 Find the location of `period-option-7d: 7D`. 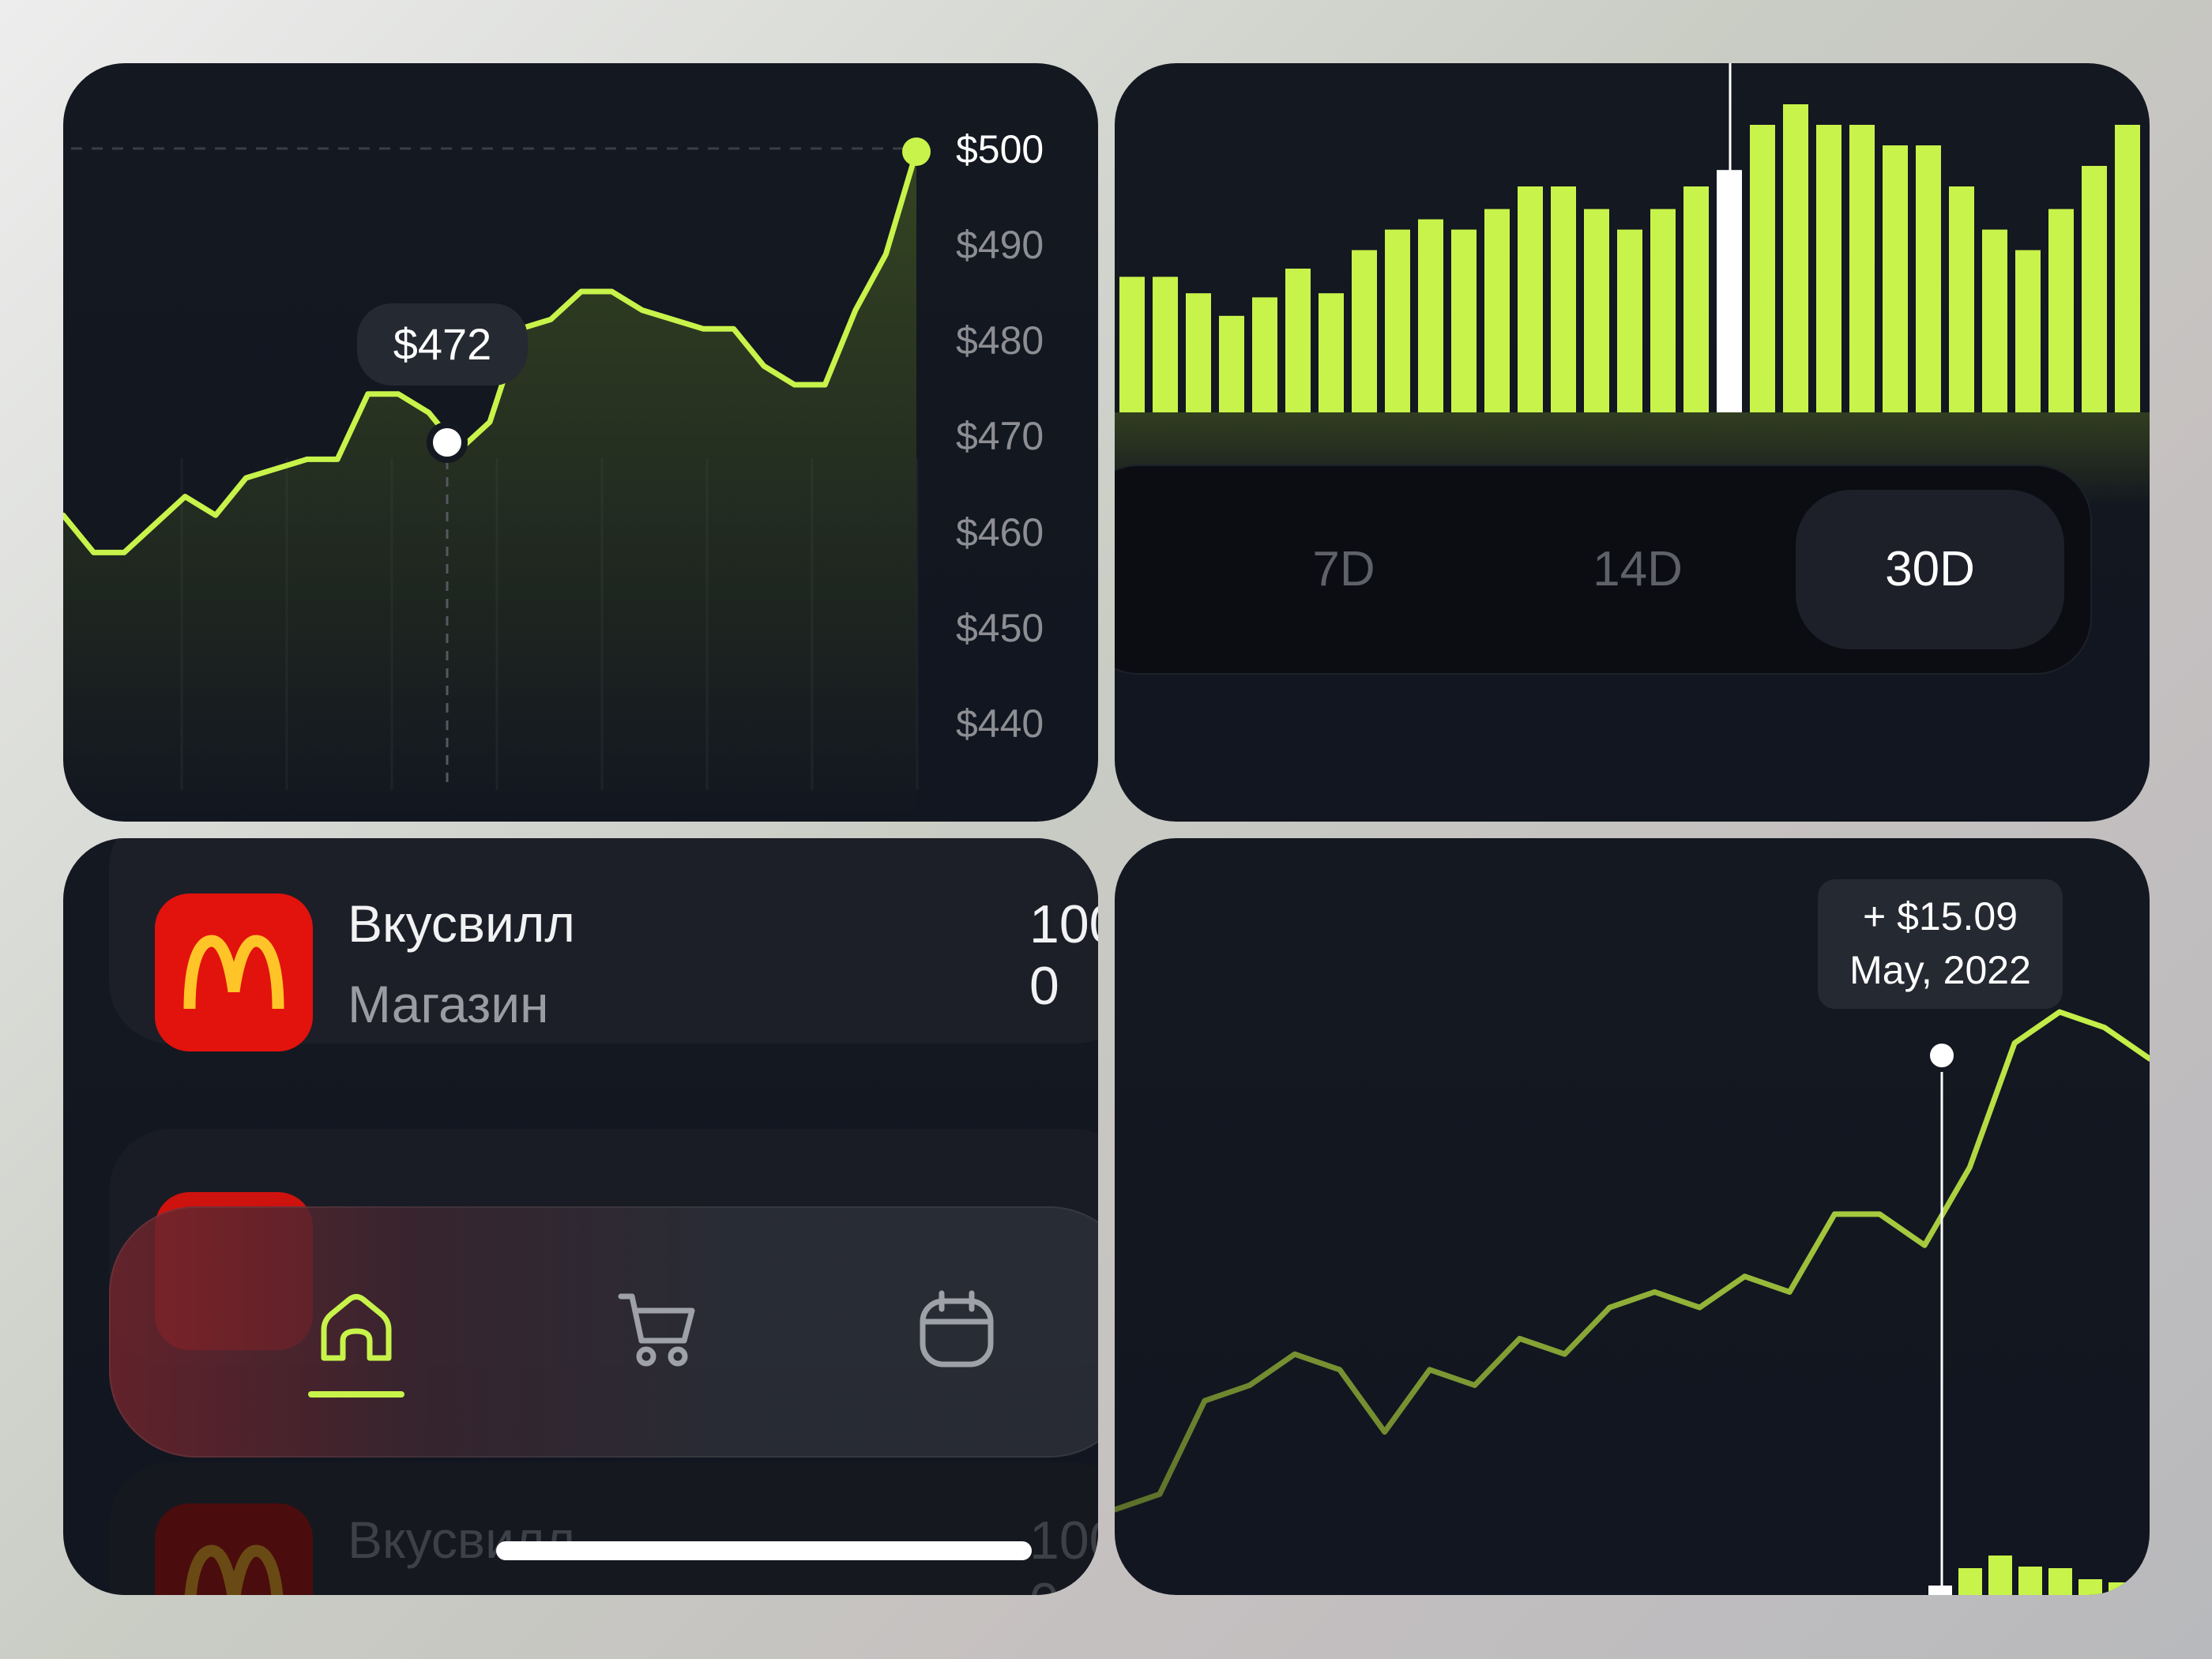

period-option-7d: 7D is located at coordinates (1344, 569).